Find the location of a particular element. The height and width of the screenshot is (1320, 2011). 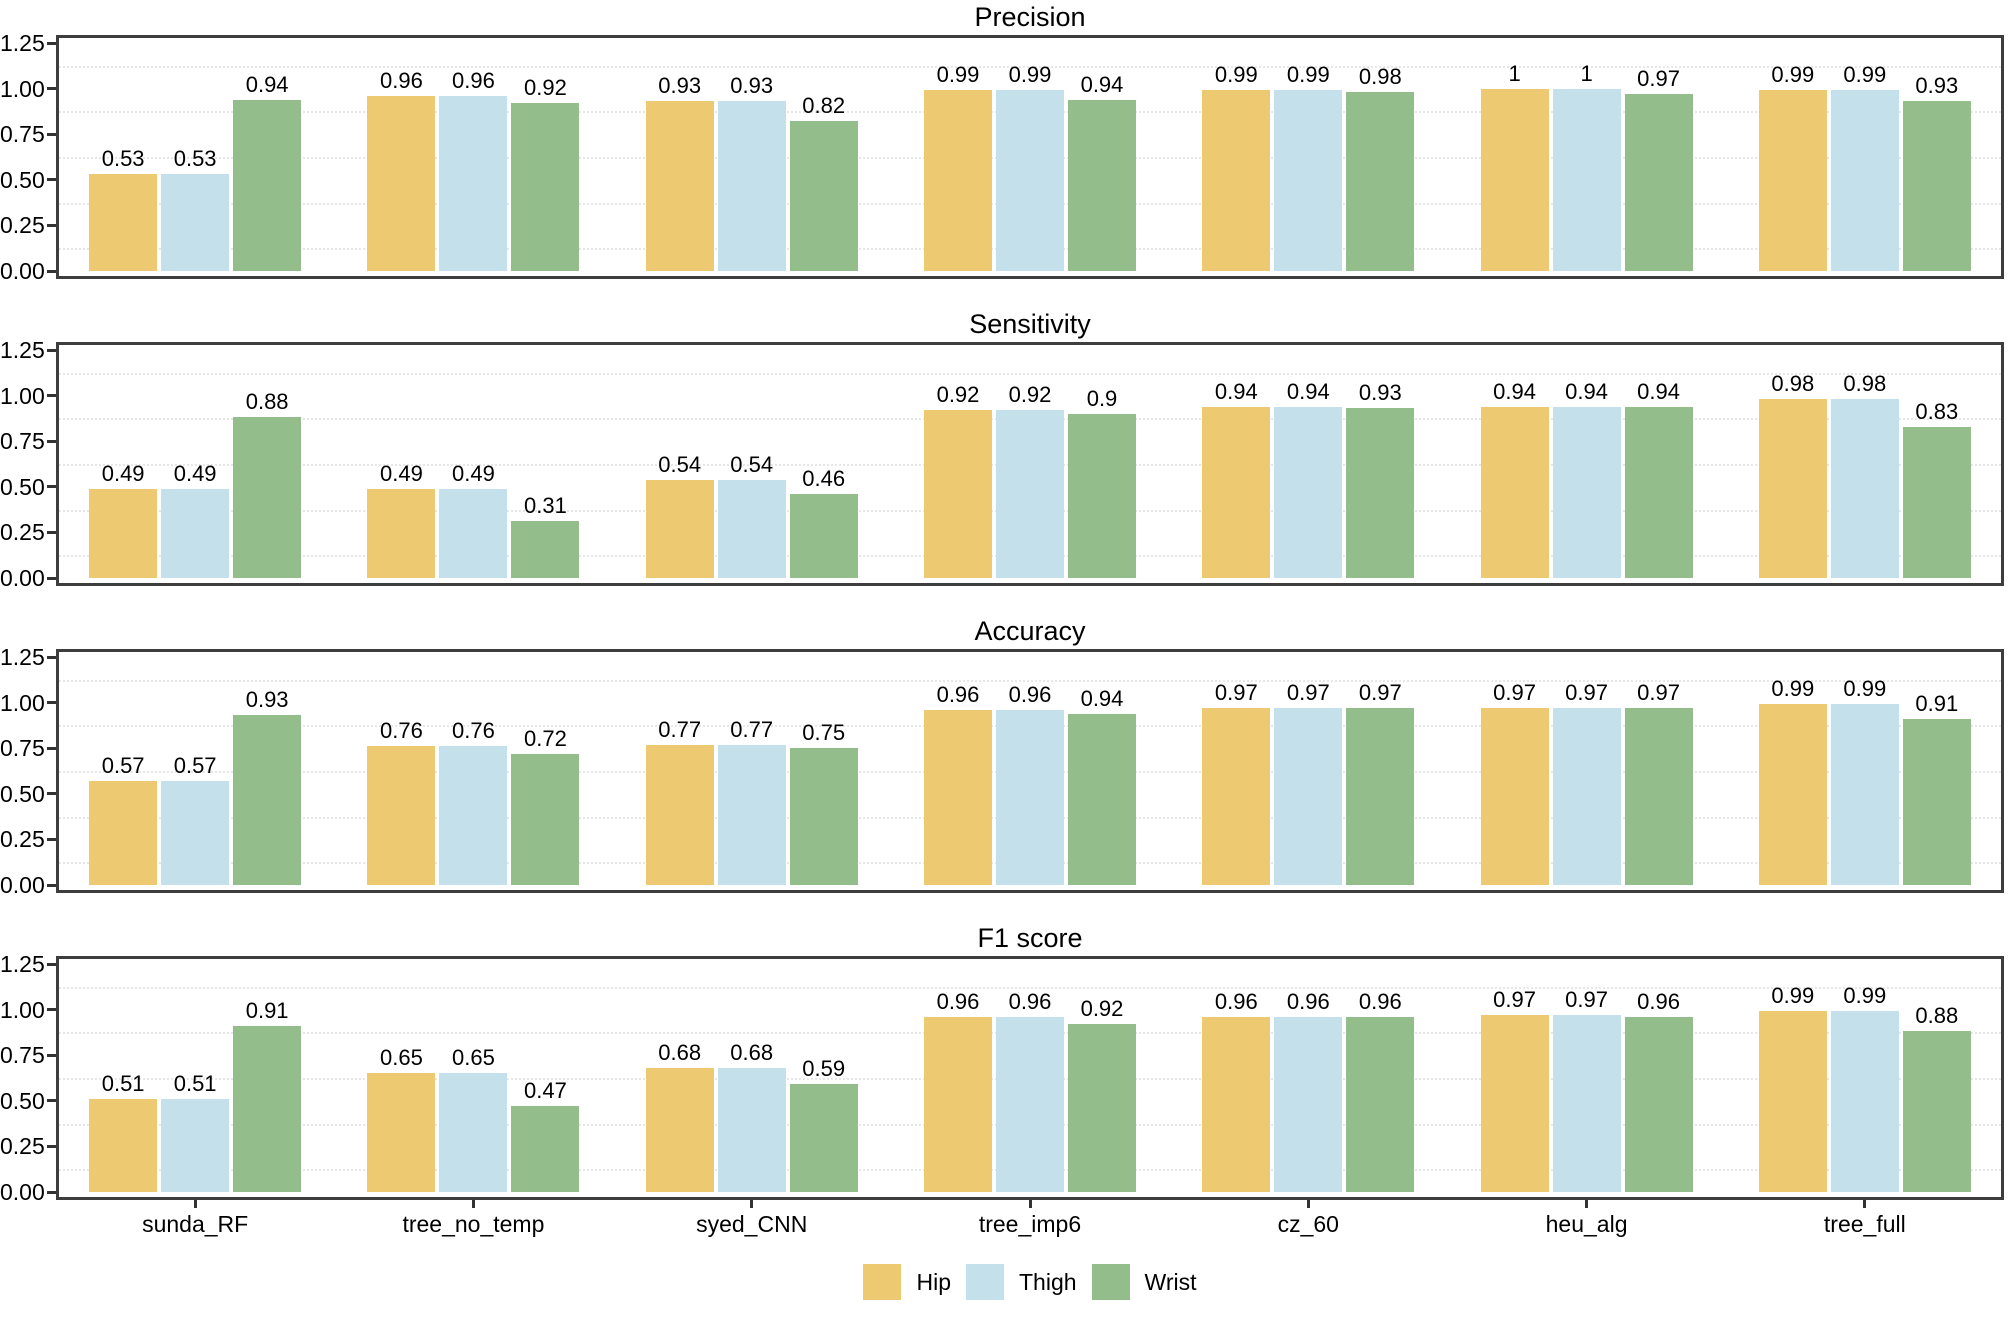

bar-value-label: 0.57 is located at coordinates (195, 766).